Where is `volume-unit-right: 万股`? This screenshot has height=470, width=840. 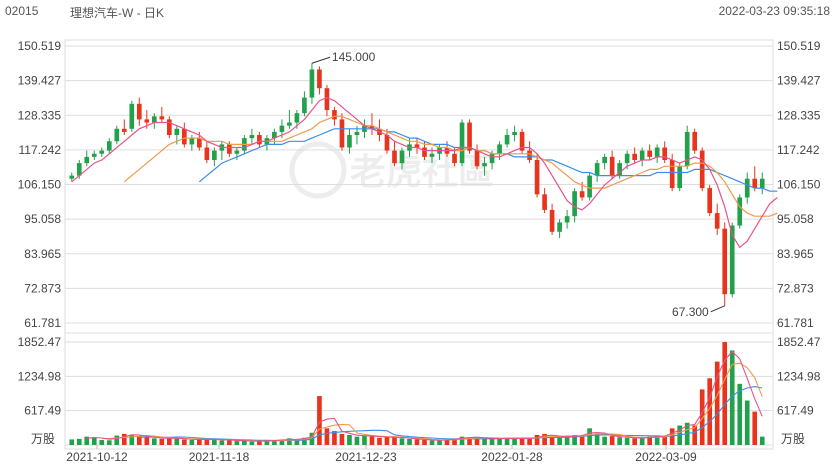 volume-unit-right: 万股 is located at coordinates (793, 439).